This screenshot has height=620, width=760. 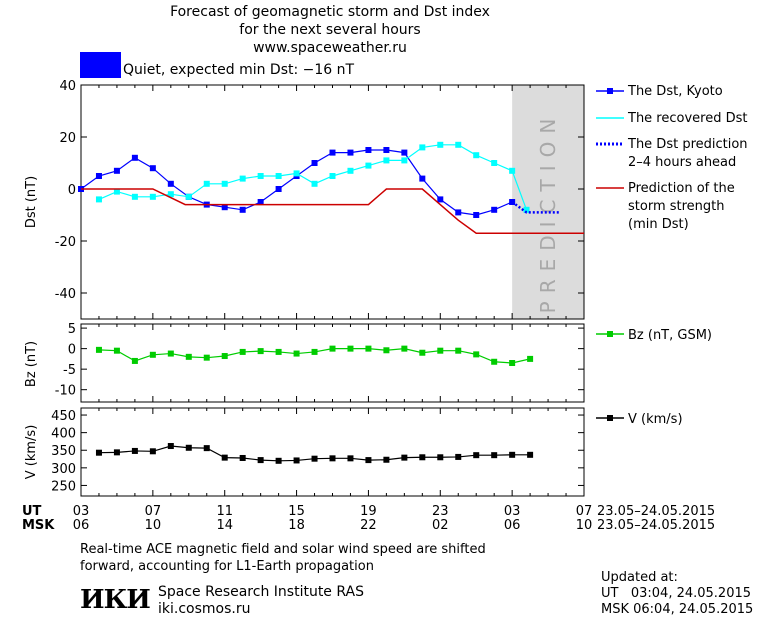 What do you see at coordinates (681, 188) in the screenshot?
I see `legend-label: Prediction of the` at bounding box center [681, 188].